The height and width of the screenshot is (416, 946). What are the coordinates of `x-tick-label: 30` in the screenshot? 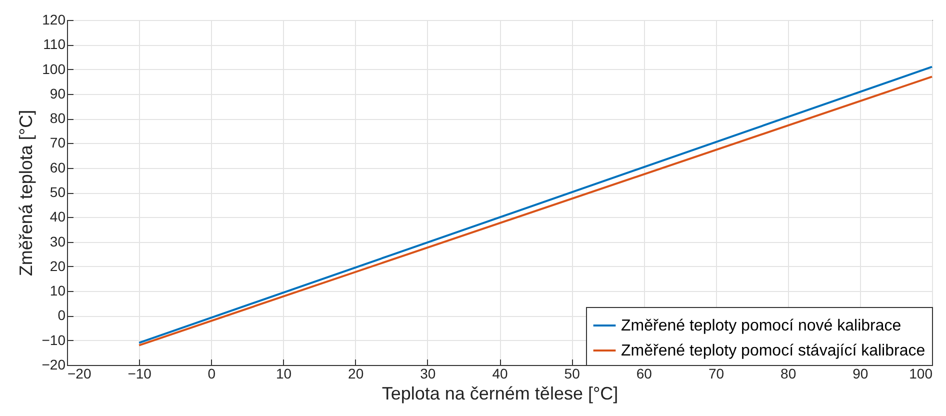 It's located at (428, 374).